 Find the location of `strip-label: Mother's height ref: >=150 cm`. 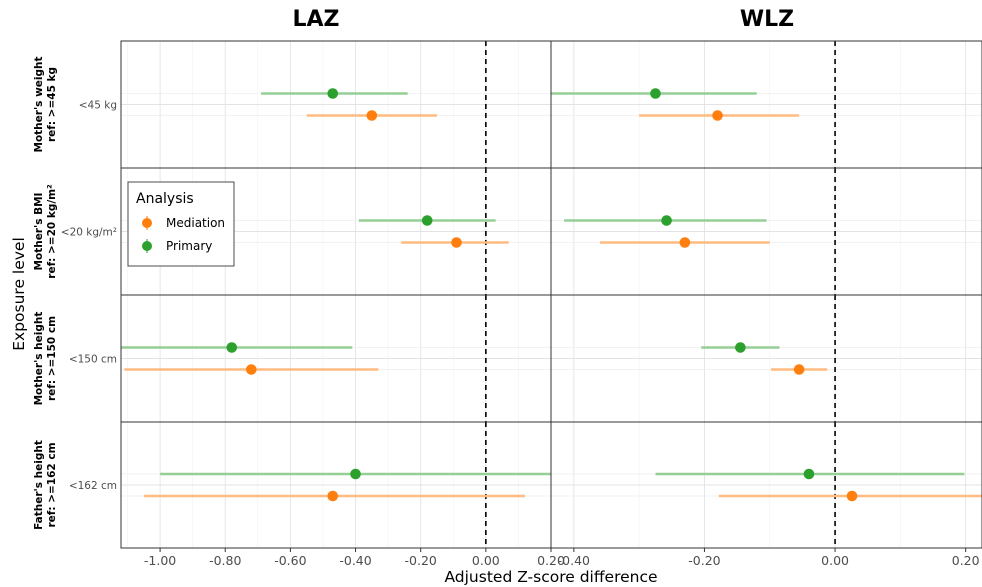

strip-label: Mother's height ref: >=150 cm is located at coordinates (45, 359).